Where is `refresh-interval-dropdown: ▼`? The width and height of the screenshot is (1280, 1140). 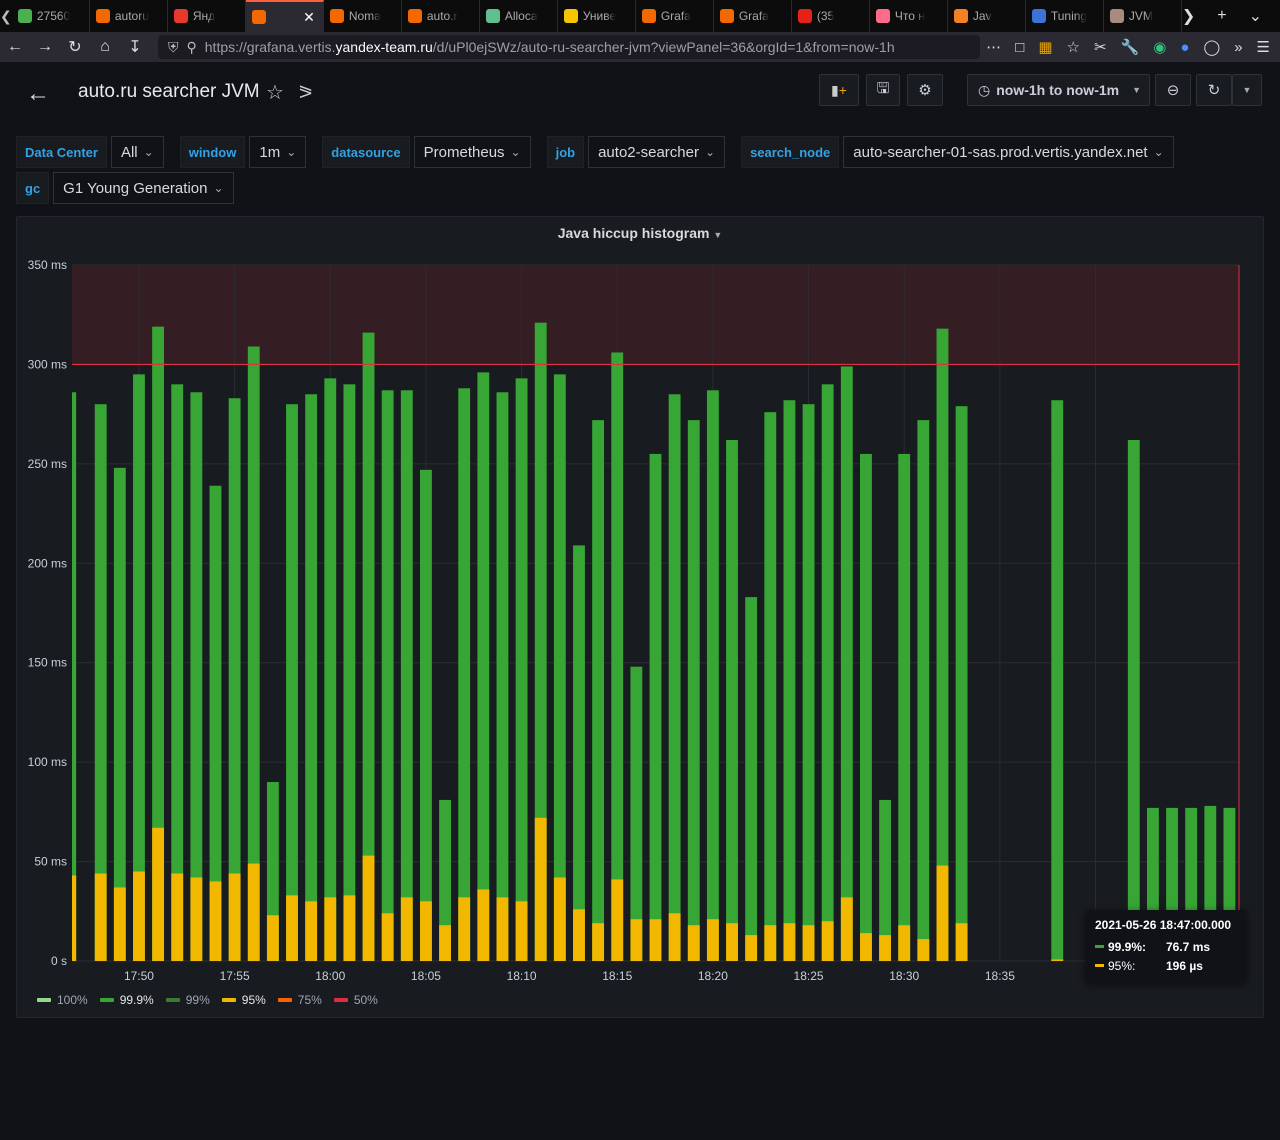 refresh-interval-dropdown: ▼ is located at coordinates (1247, 90).